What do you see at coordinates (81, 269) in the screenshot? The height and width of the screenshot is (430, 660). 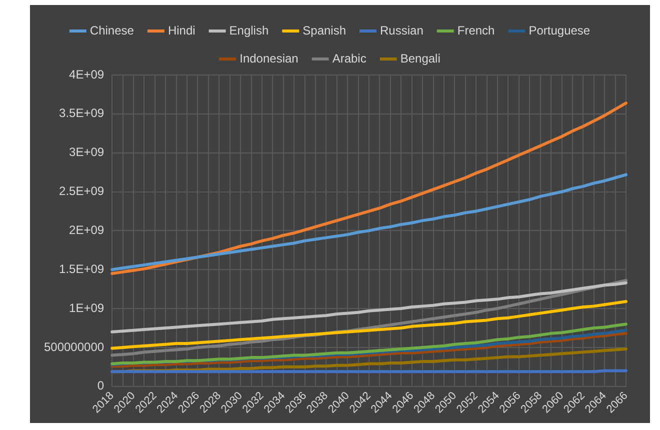 I see `y-tick-label: 1.5E+09` at bounding box center [81, 269].